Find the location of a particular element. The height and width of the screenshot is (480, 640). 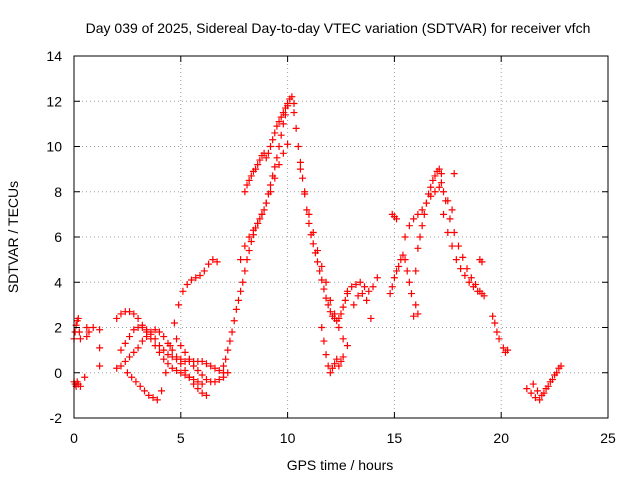

x-tick-label: 0 is located at coordinates (74, 438).